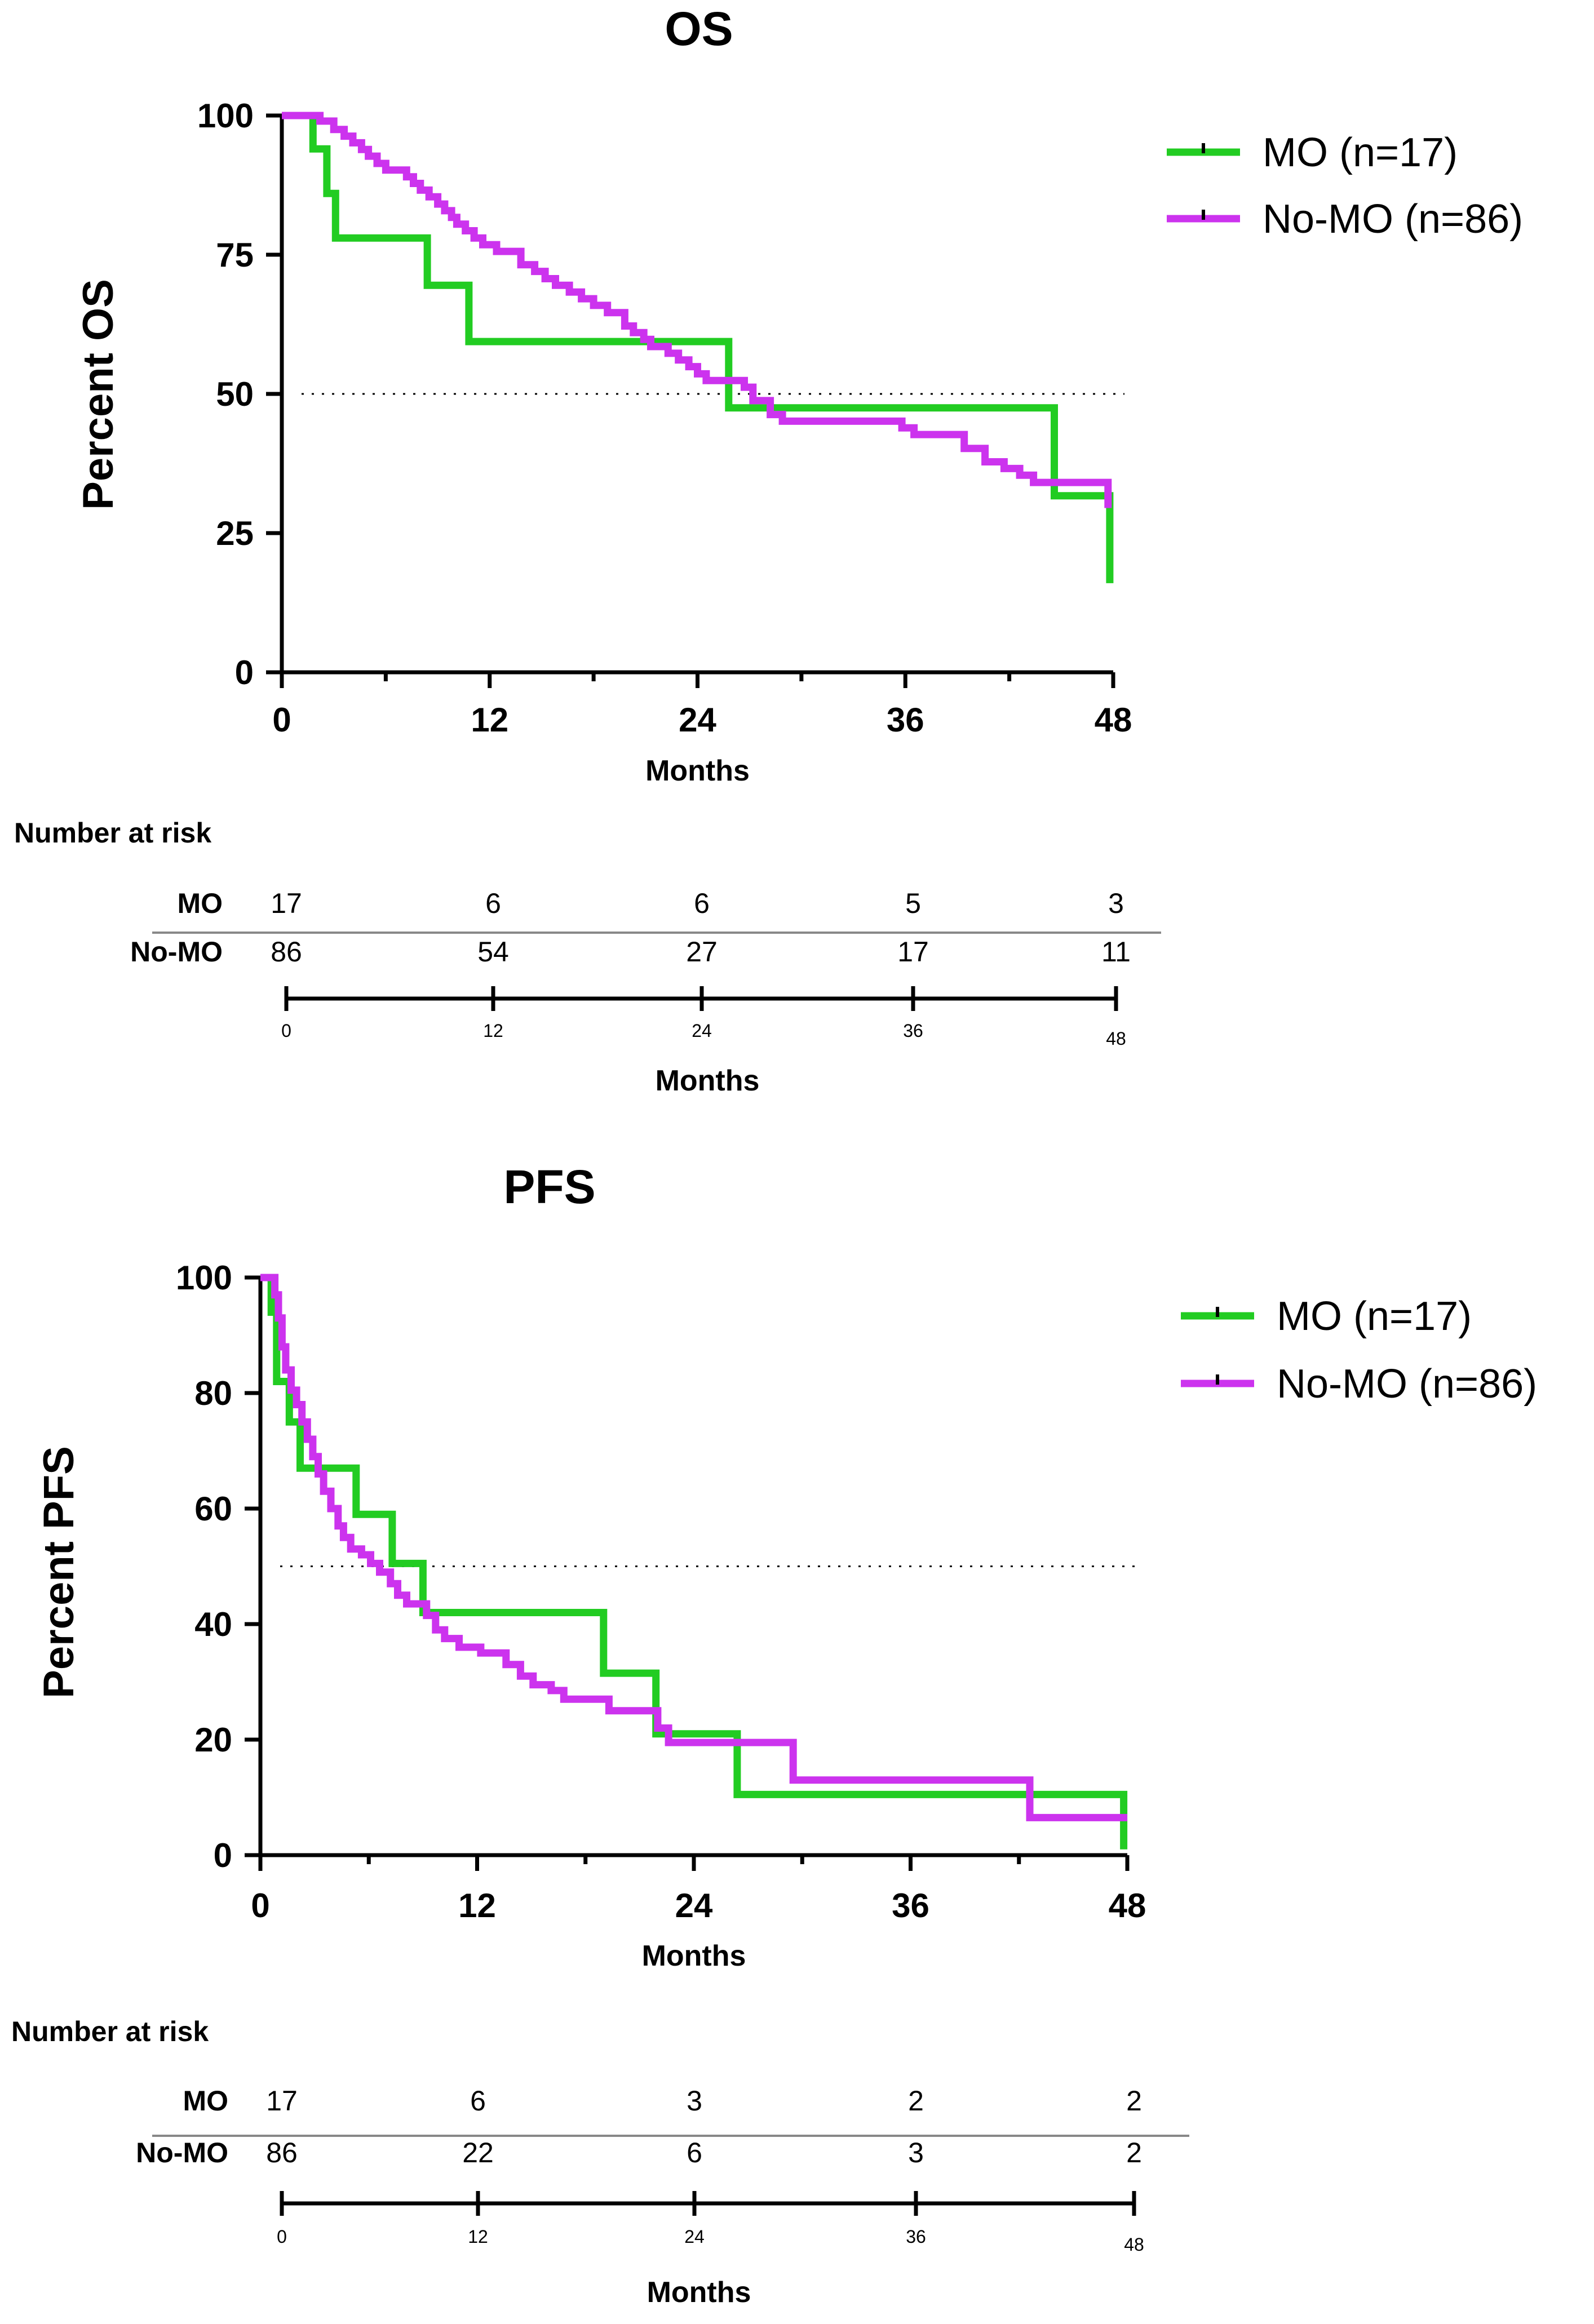 The width and height of the screenshot is (1594, 2324). Describe the element at coordinates (1116, 952) in the screenshot. I see `risk-count: 11` at that location.